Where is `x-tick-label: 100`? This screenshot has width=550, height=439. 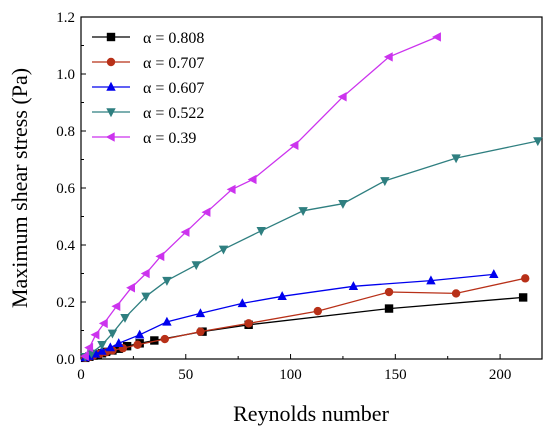
x-tick-label: 100 is located at coordinates (290, 375).